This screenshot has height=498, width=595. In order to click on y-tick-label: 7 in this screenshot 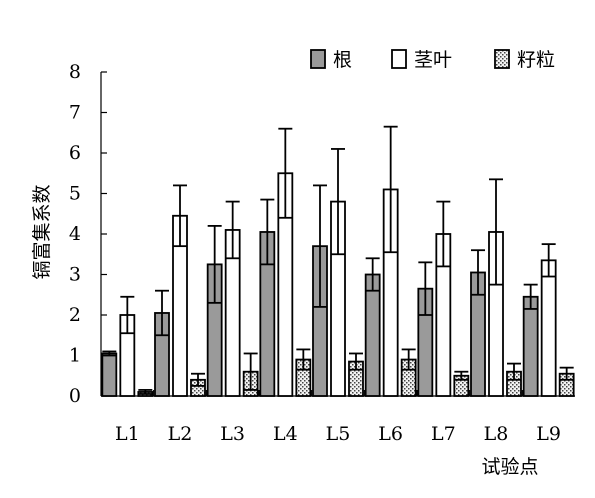, I will do `click(75, 113)`.